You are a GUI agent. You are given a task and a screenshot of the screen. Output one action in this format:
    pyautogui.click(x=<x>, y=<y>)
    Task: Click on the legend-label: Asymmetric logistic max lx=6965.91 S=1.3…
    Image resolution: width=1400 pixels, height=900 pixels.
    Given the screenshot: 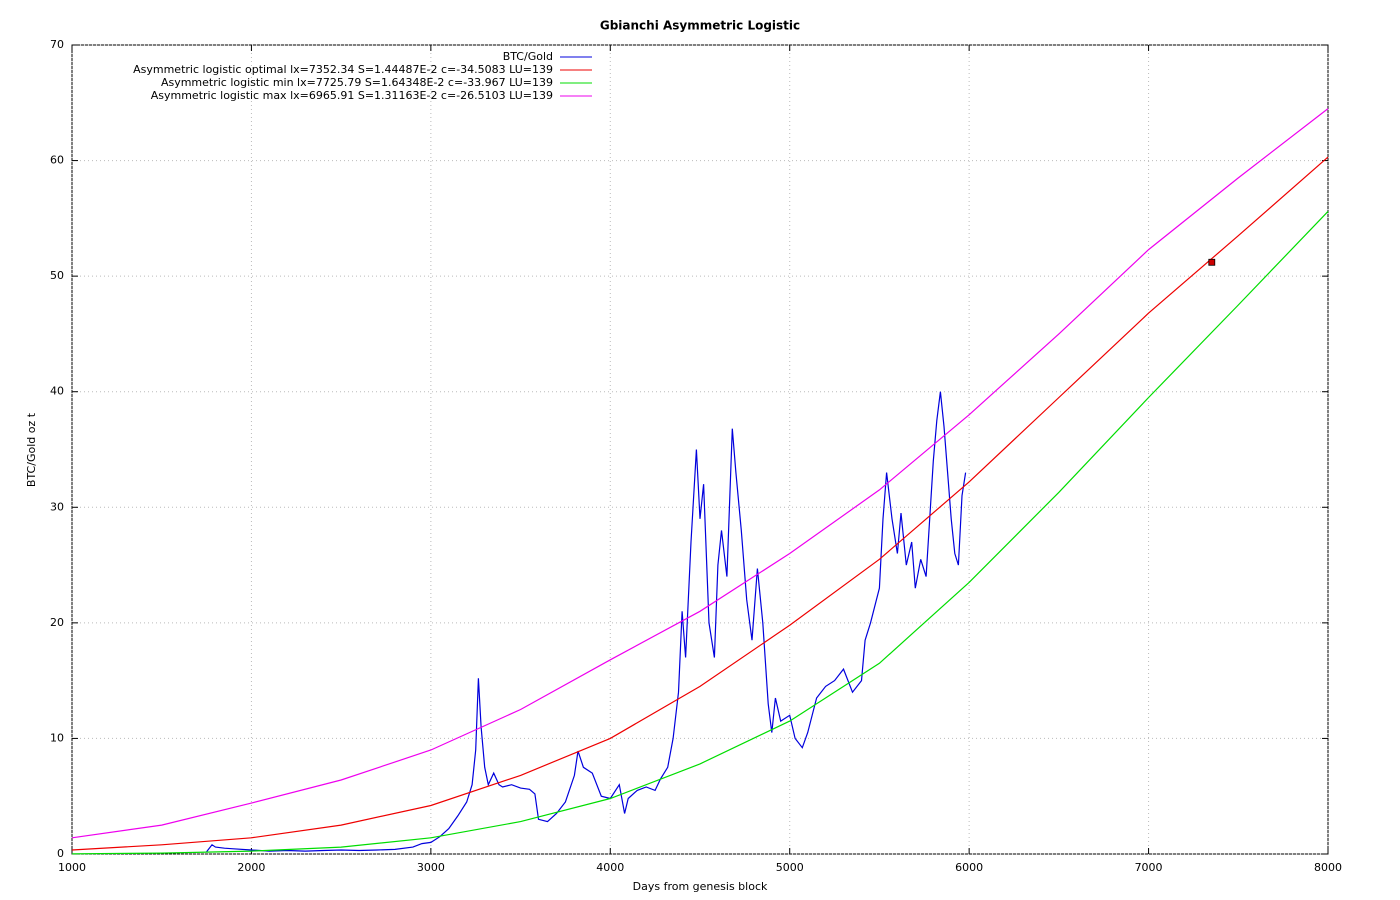 What is the action you would take?
    pyautogui.click(x=352, y=95)
    